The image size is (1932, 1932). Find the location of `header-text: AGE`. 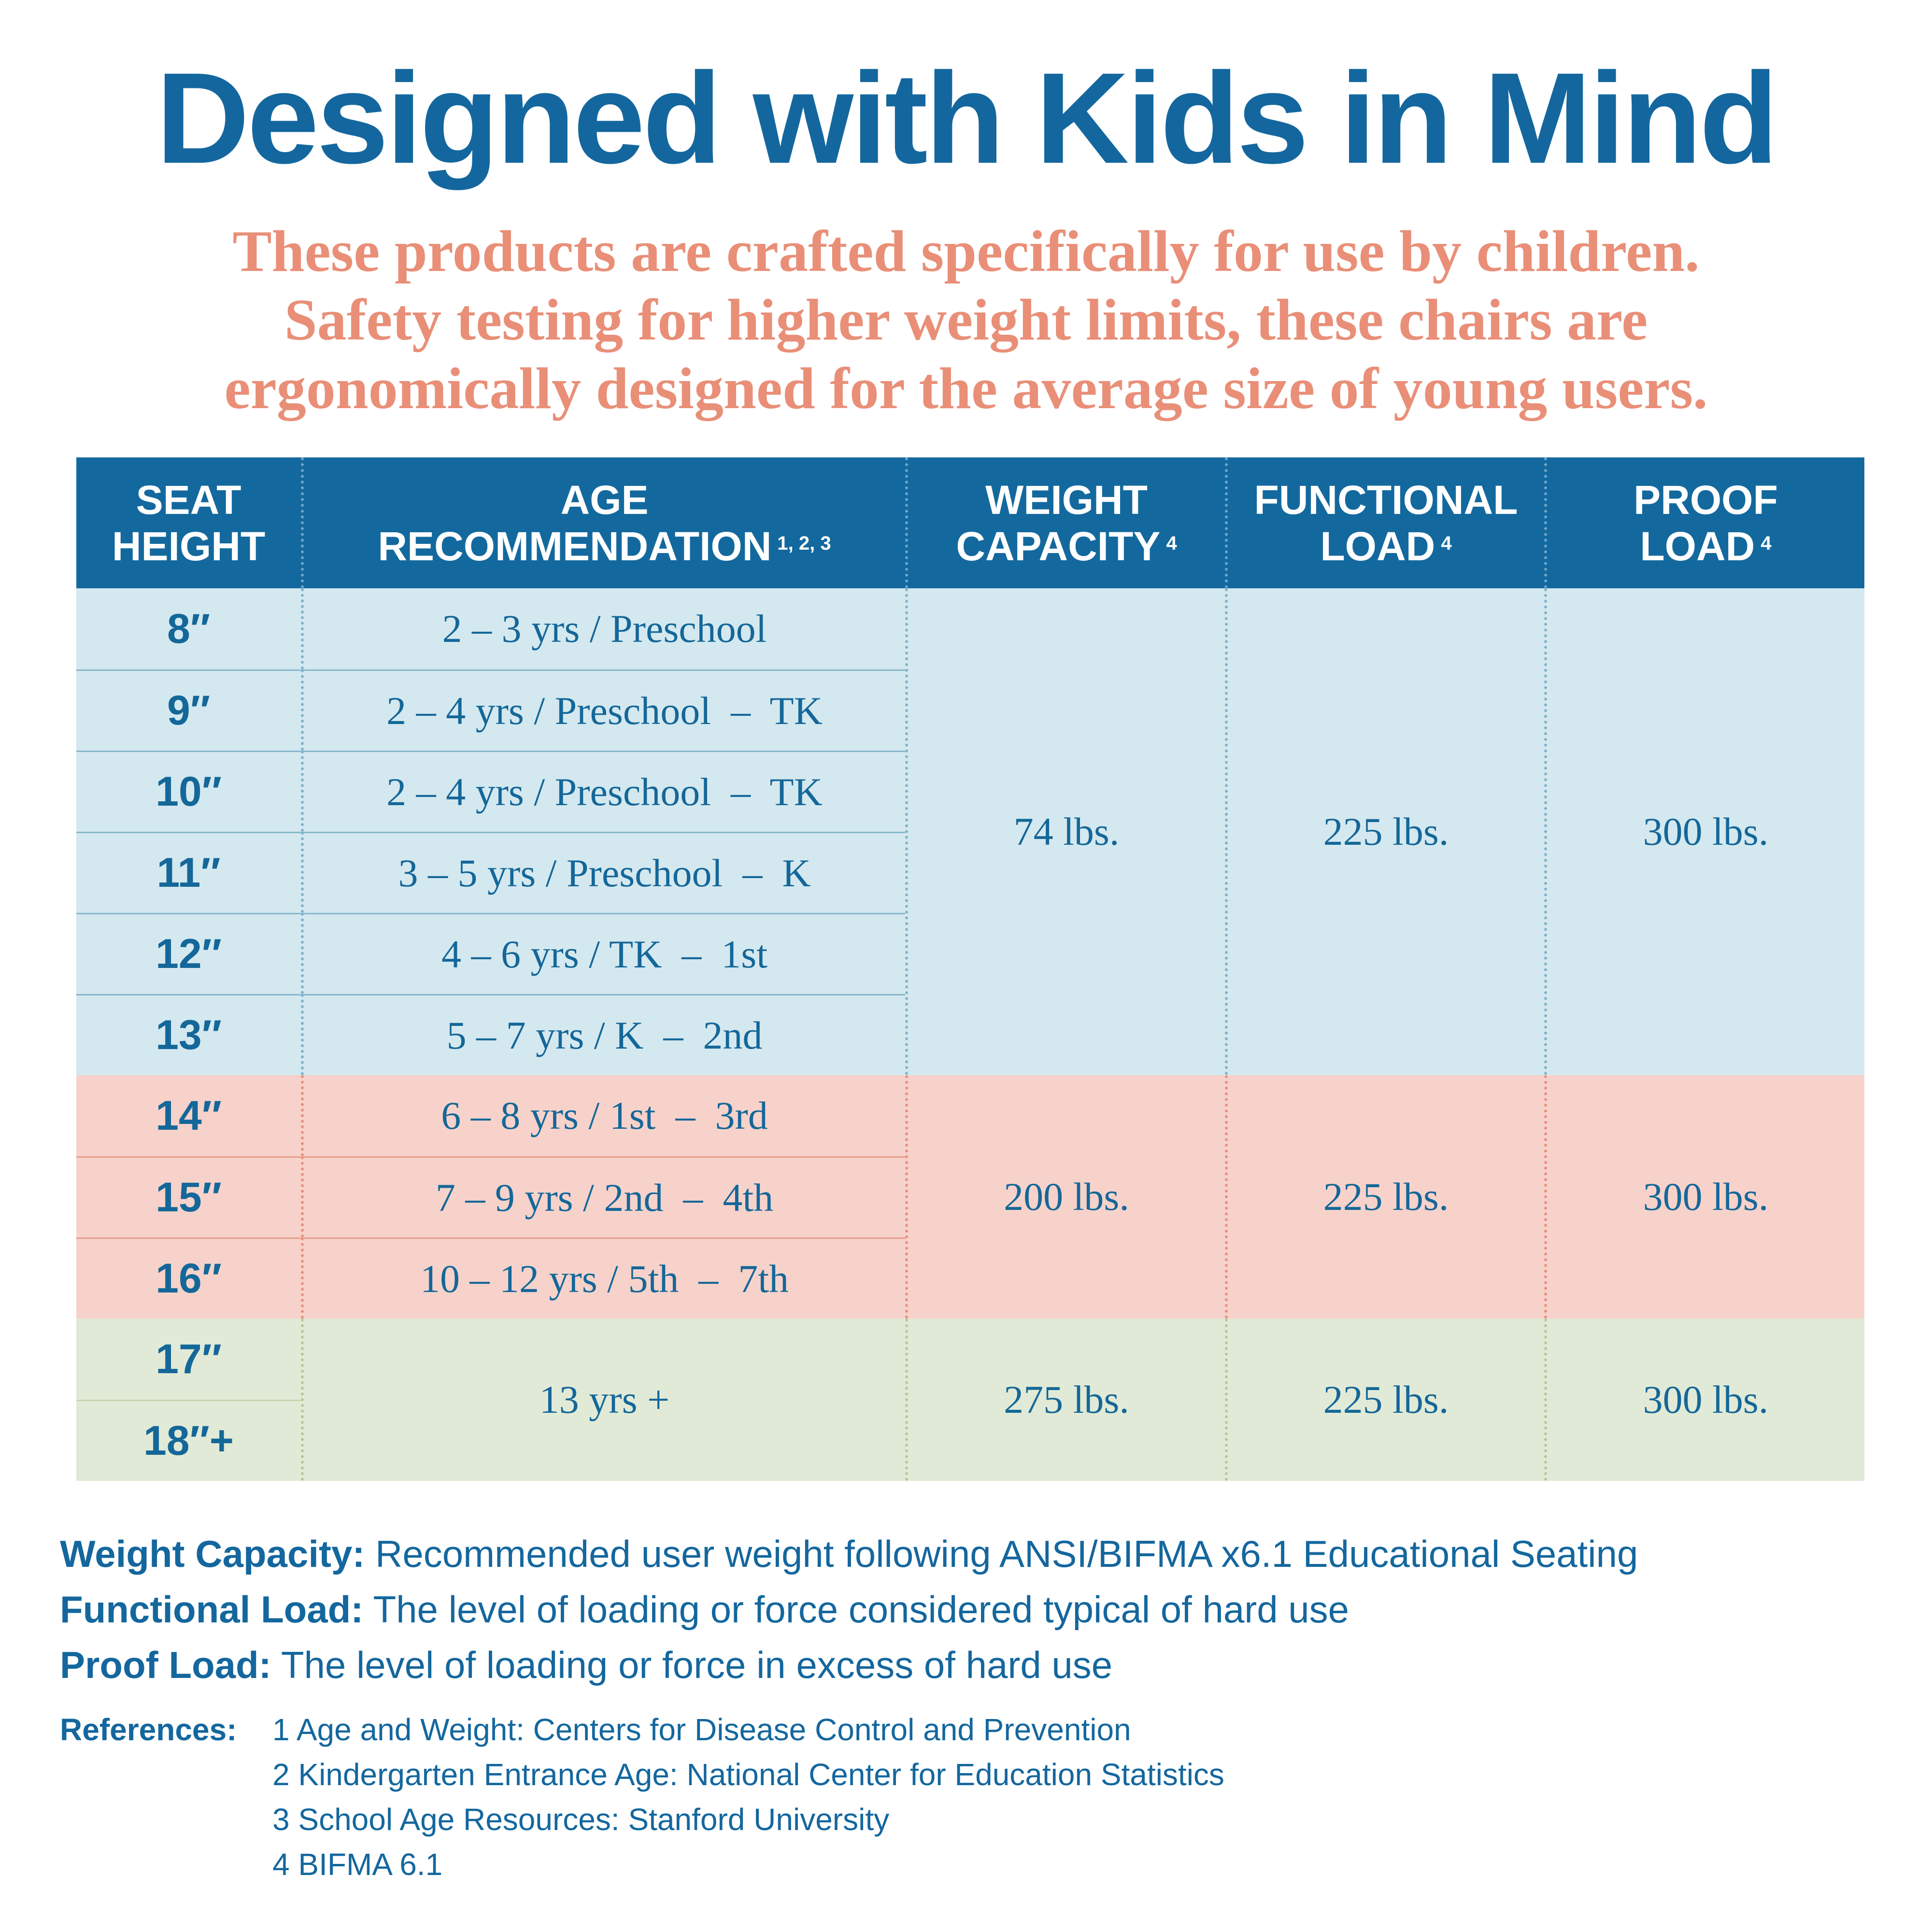

header-text: AGE is located at coordinates (604, 500).